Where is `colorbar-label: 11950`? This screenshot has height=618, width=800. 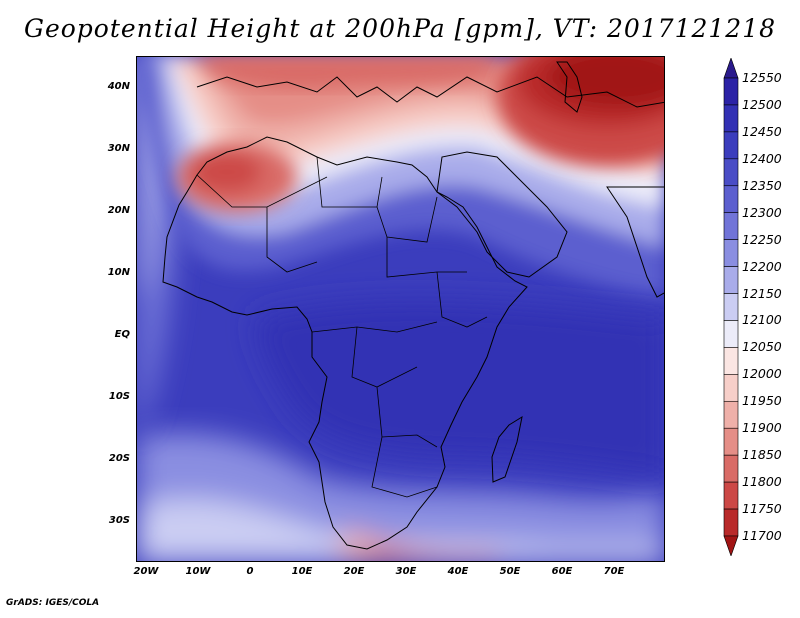
colorbar-label: 11950 is located at coordinates (762, 401).